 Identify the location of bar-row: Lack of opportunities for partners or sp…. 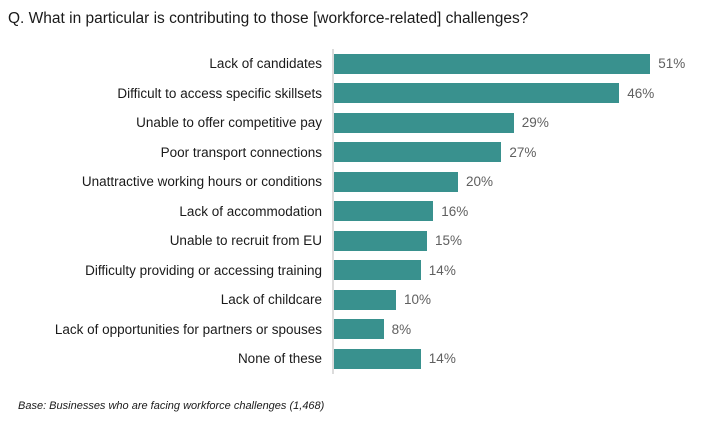
(355, 329).